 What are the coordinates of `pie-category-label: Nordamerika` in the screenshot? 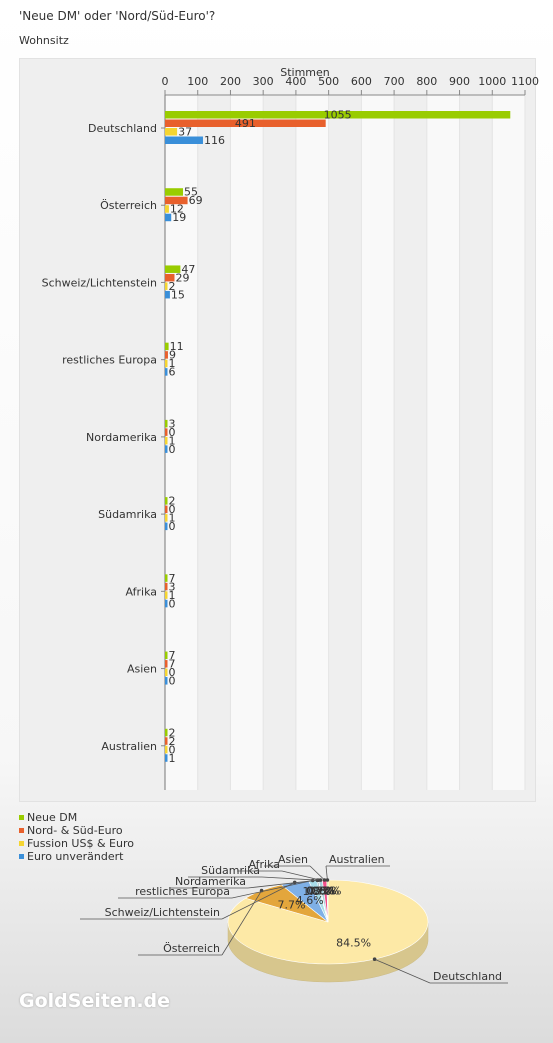 It's located at (210, 881).